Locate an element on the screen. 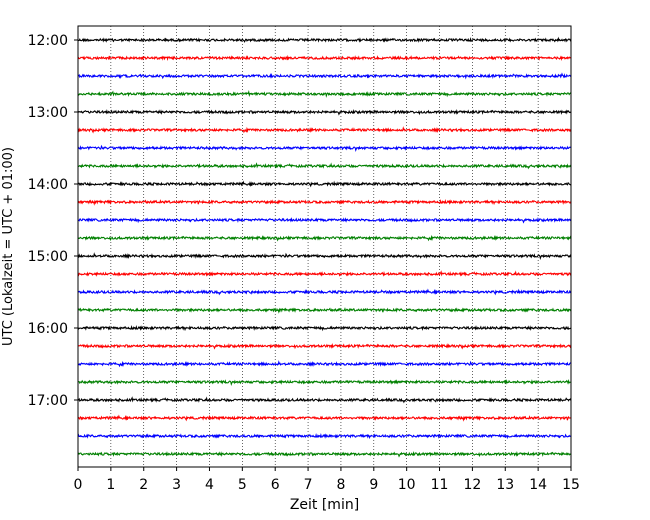  y-tick-label: 14:00 is located at coordinates (48, 185).